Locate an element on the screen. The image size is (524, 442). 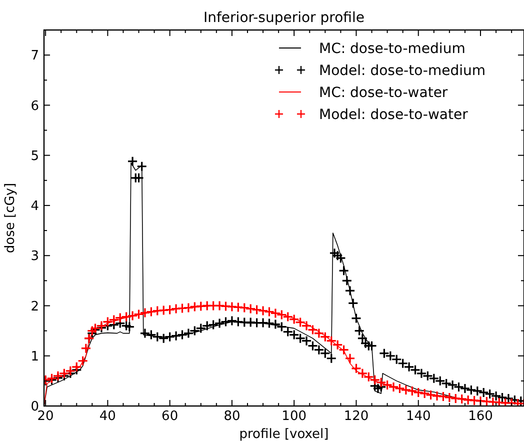
legend-label: Model: dose-to-water is located at coordinates (393, 114).